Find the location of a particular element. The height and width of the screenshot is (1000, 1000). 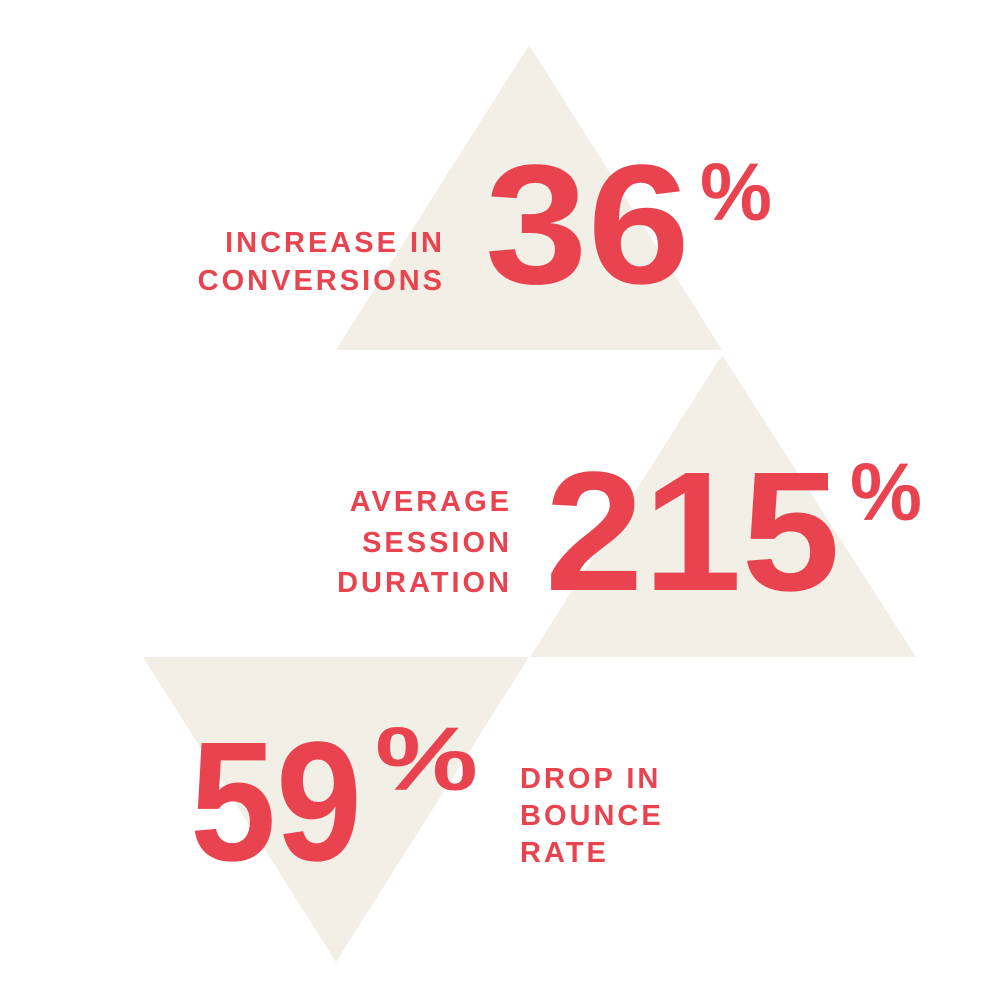

stat-value: 215 is located at coordinates (692, 532).